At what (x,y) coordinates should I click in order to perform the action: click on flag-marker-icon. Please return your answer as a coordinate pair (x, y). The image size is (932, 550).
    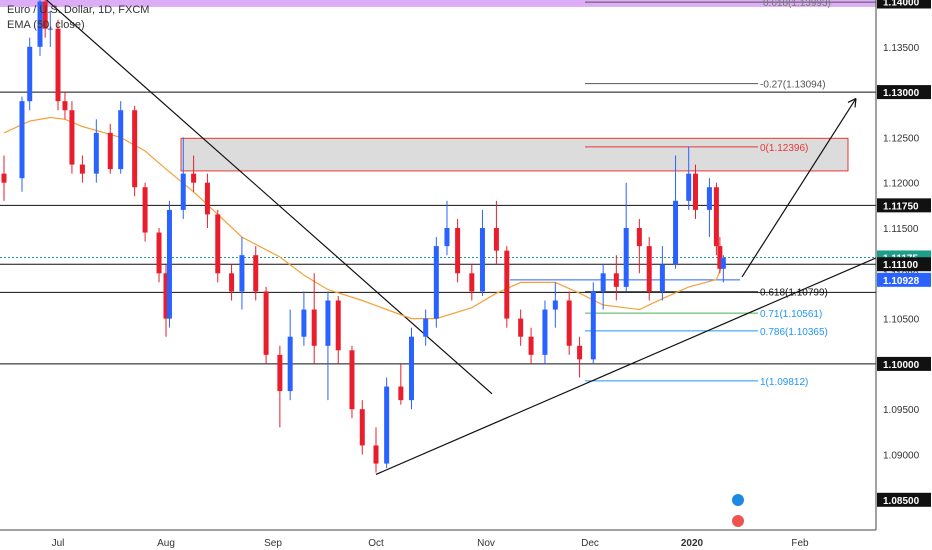
    Looking at the image, I should click on (738, 521).